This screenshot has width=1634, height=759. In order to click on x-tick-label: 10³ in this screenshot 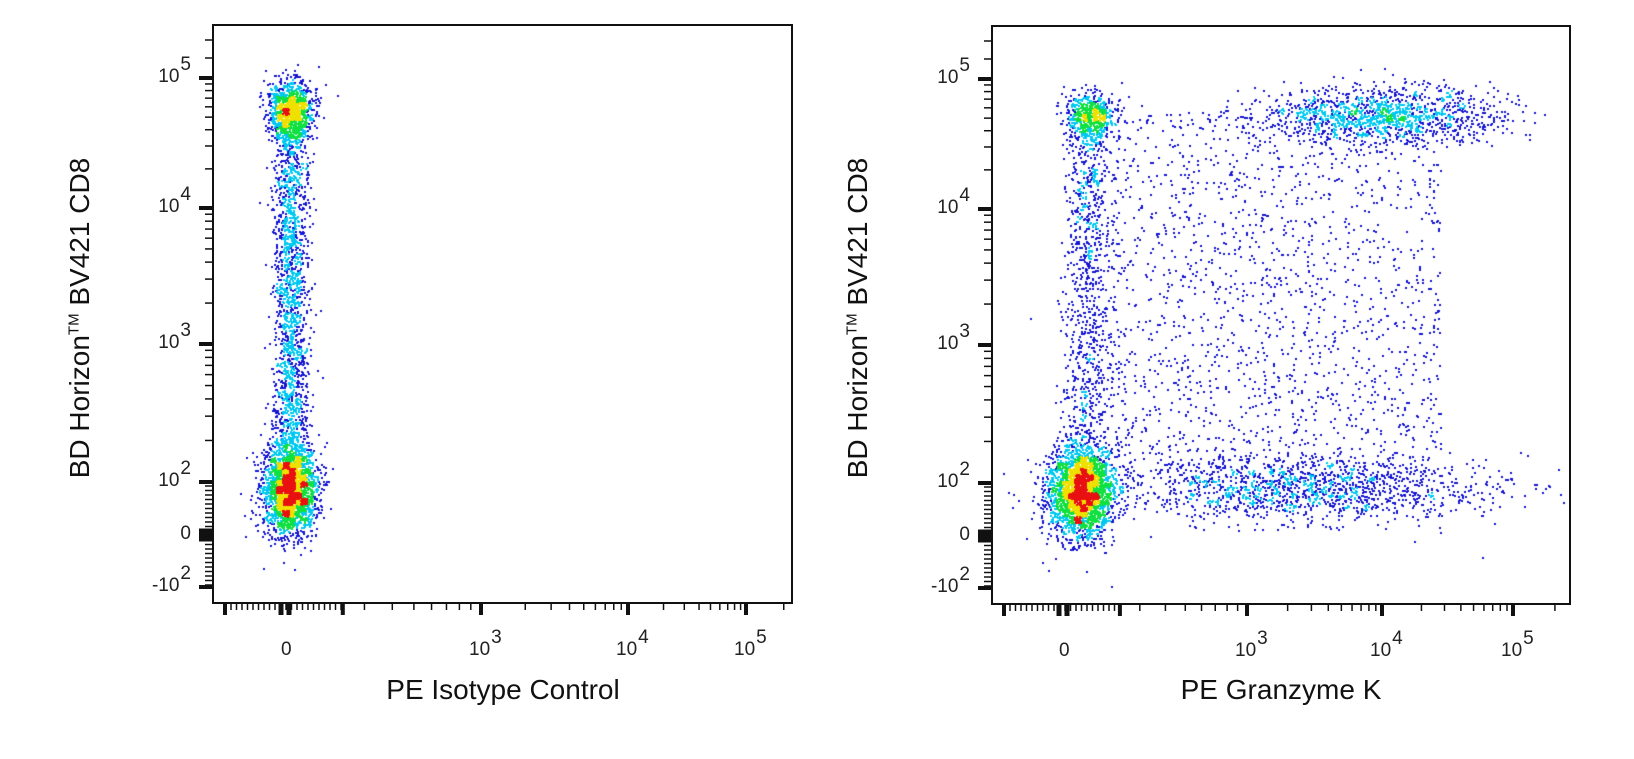, I will do `click(1251, 644)`.